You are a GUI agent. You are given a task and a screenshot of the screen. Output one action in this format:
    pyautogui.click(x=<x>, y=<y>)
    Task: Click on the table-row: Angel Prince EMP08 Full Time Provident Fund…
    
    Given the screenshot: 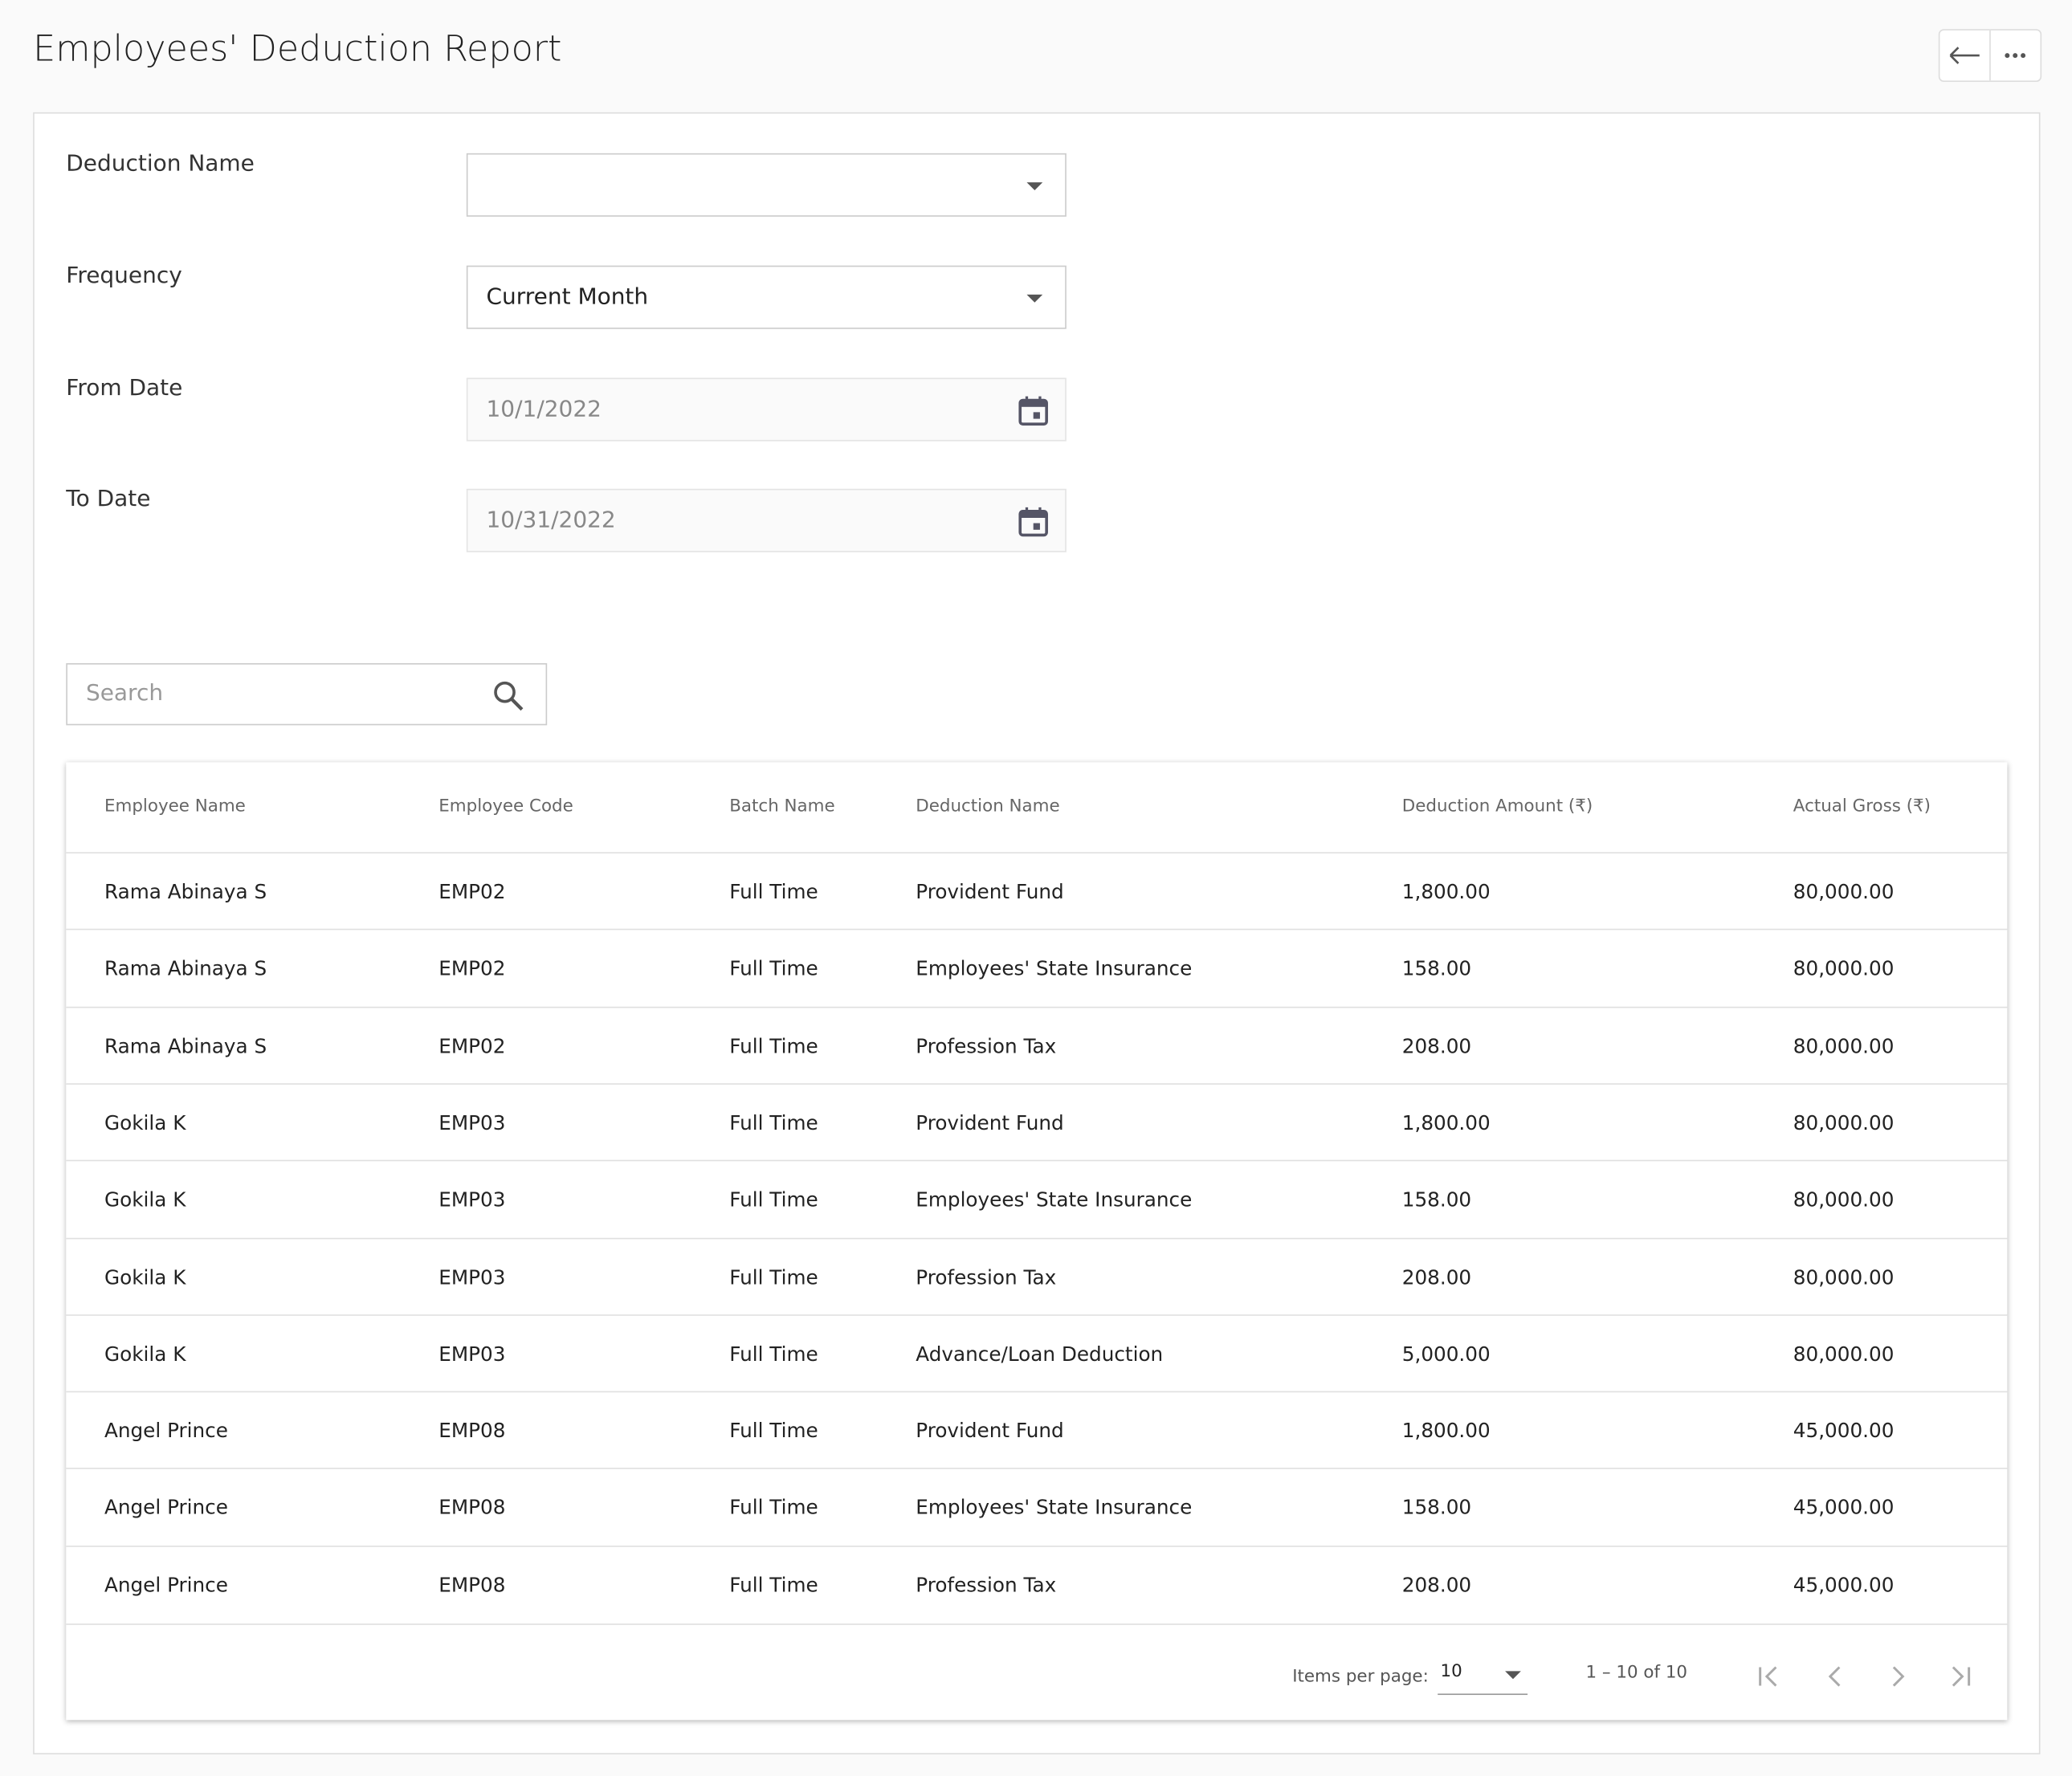 What is the action you would take?
    pyautogui.click(x=1037, y=1430)
    